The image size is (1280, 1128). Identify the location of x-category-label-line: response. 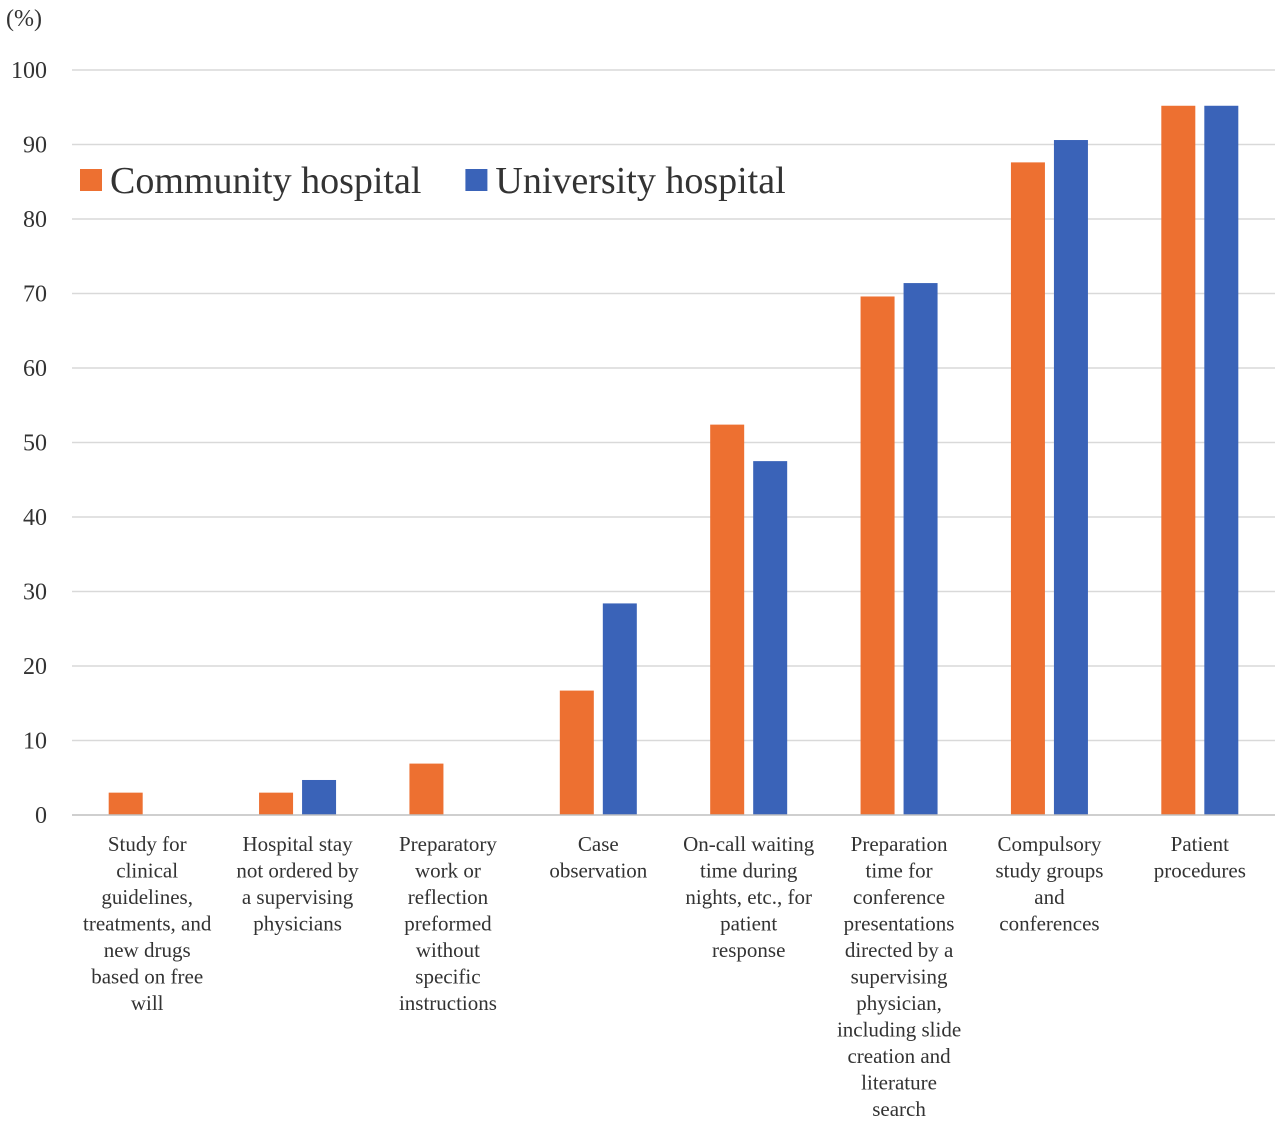
(748, 950).